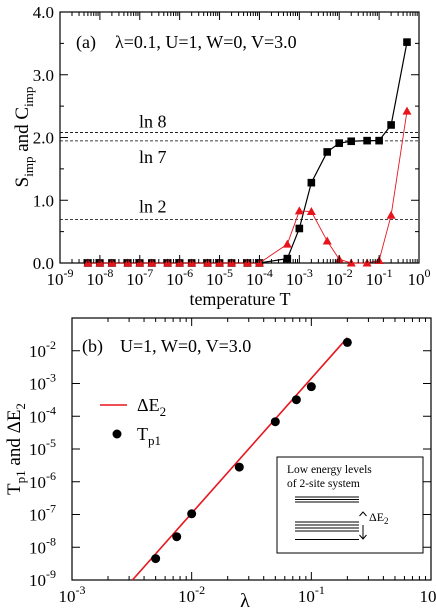 Image resolution: width=436 pixels, height=612 pixels. I want to click on panel-label-a: (a), so click(86, 42).